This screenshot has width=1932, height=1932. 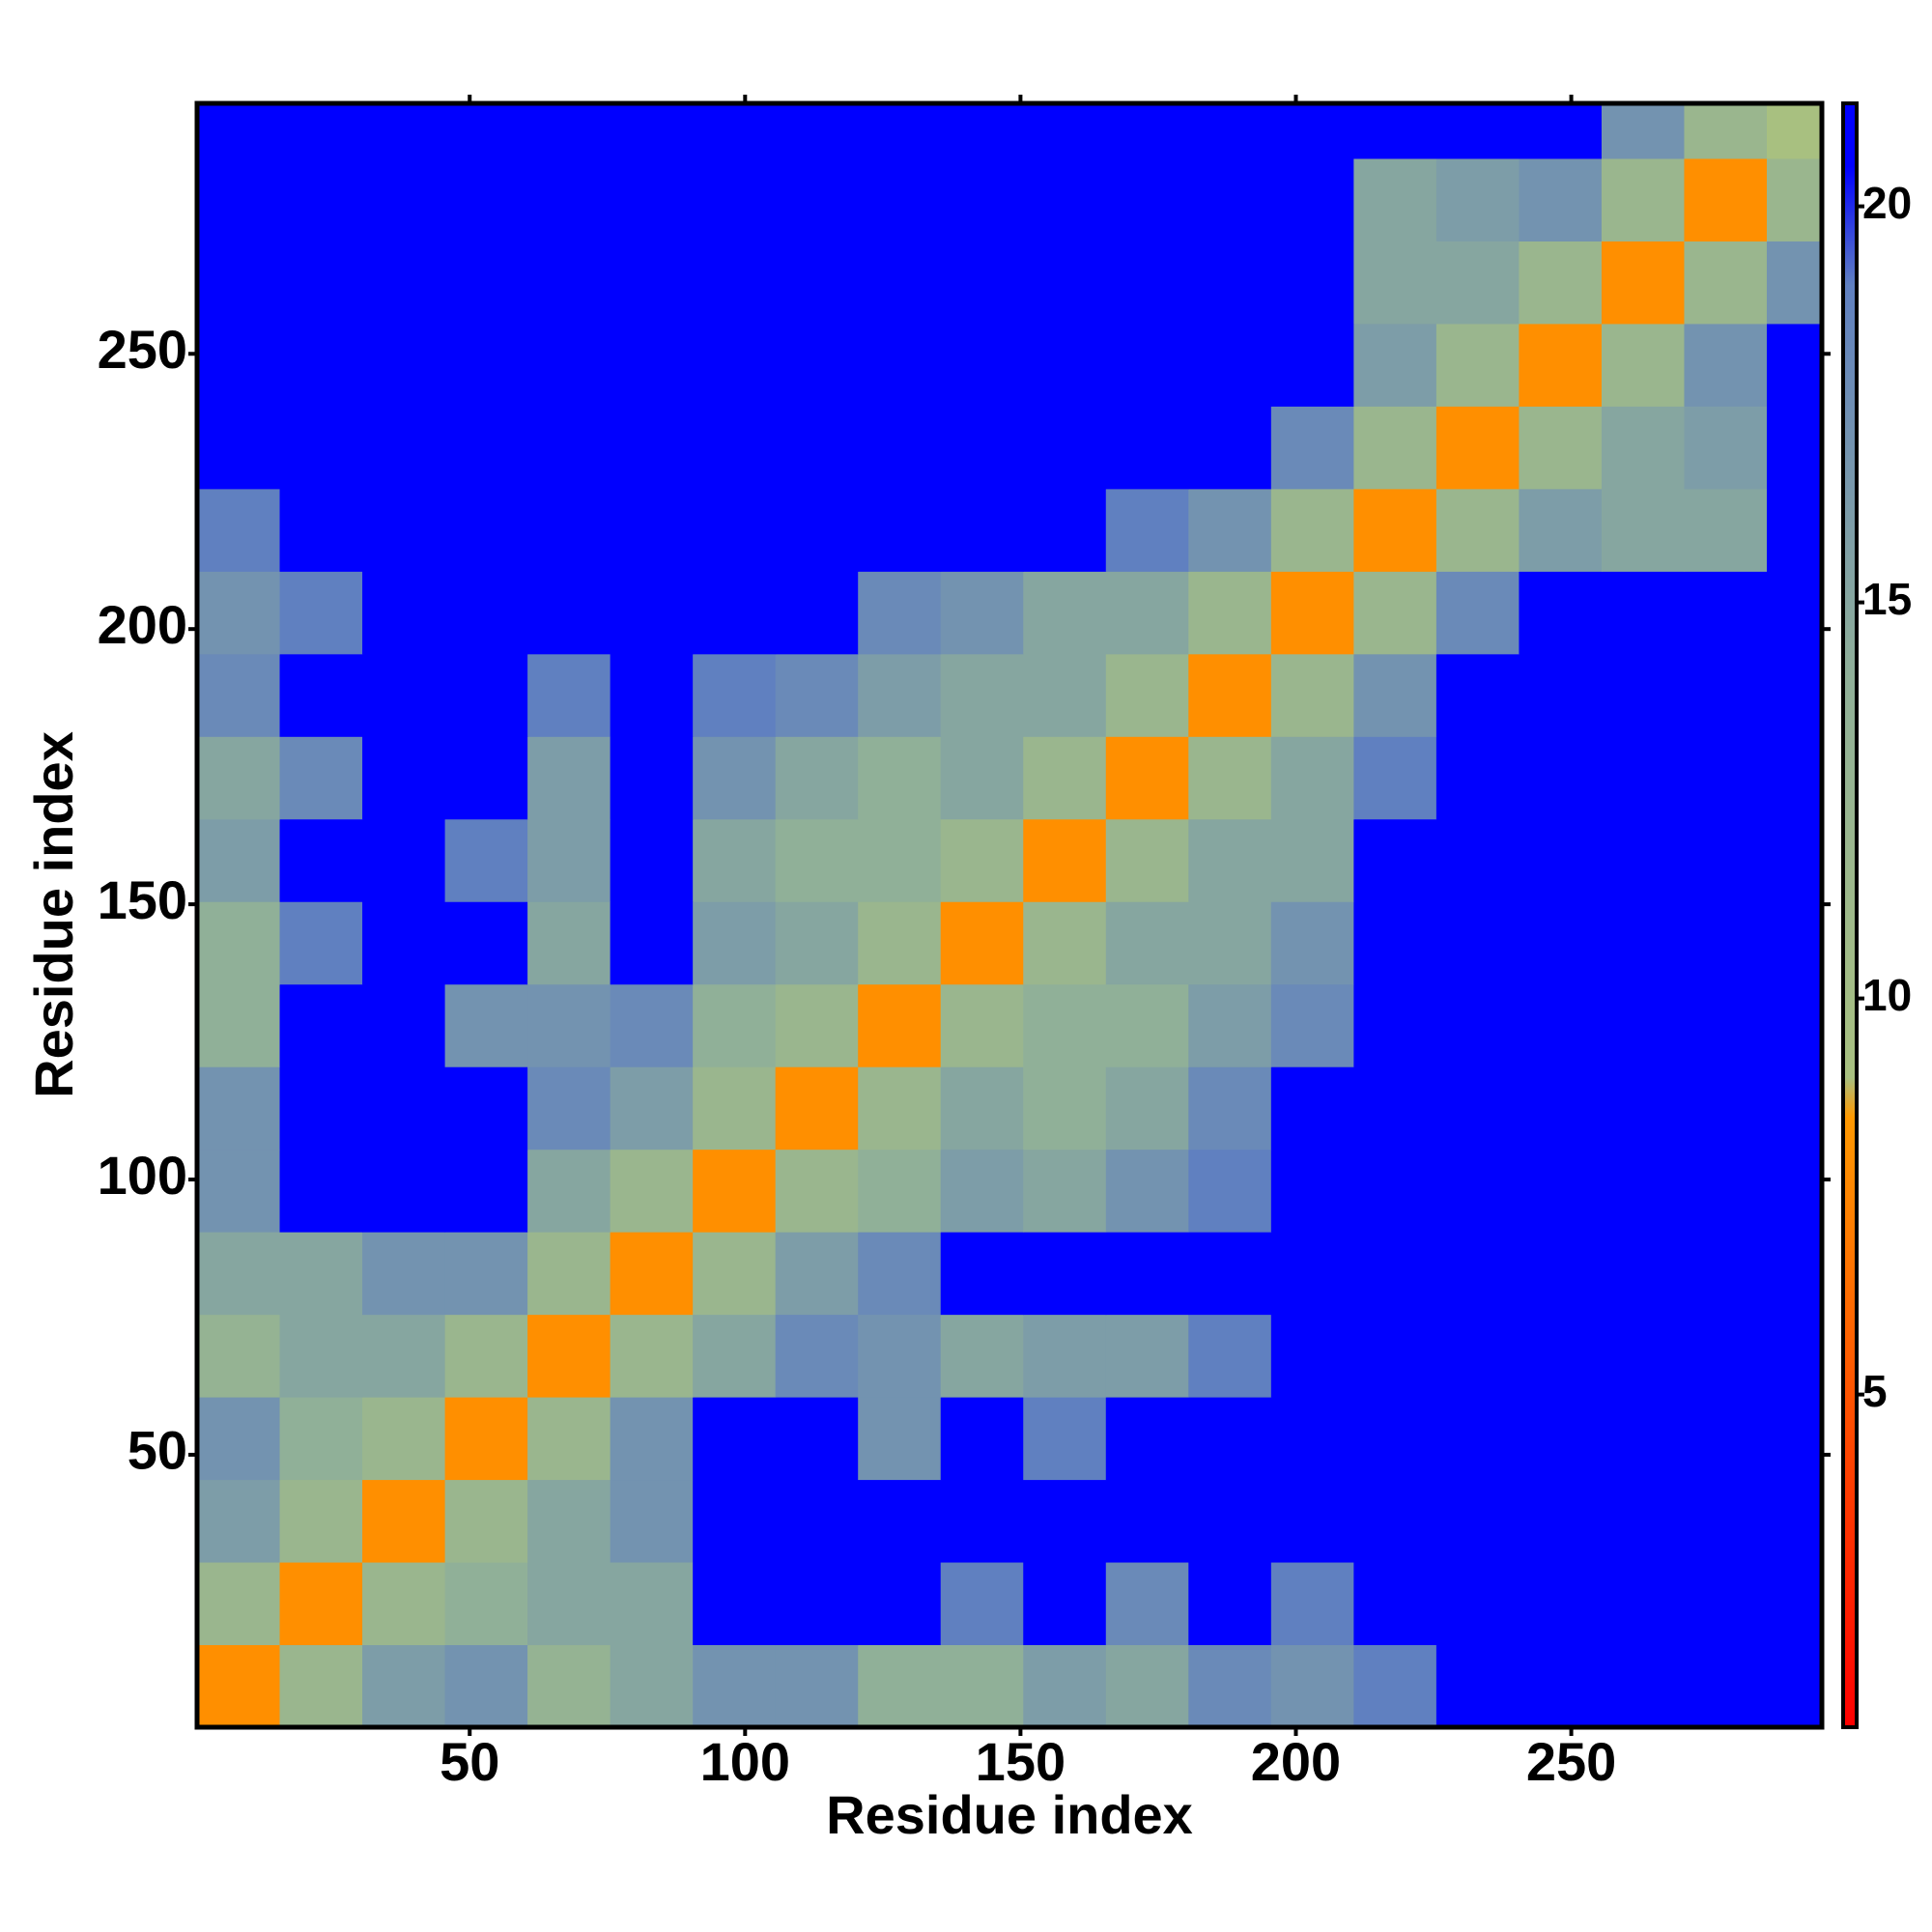 I want to click on x-tick-label: 250, so click(x=1571, y=1761).